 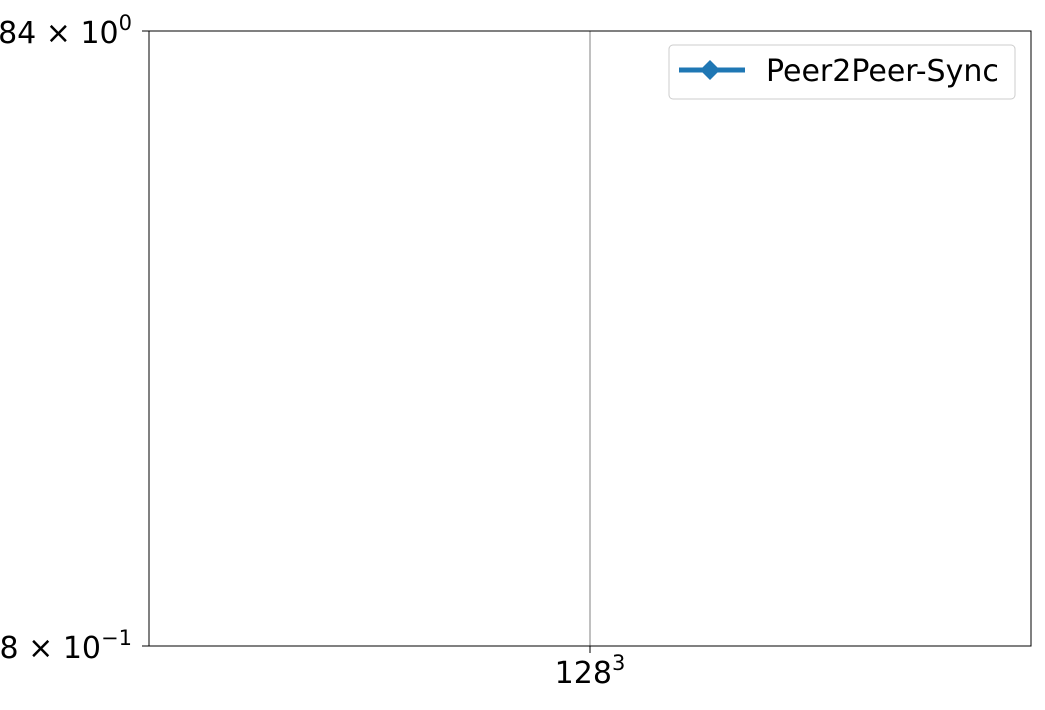 I want to click on y-tick-label-top-mantissa: 84 × 10, so click(x=59, y=33).